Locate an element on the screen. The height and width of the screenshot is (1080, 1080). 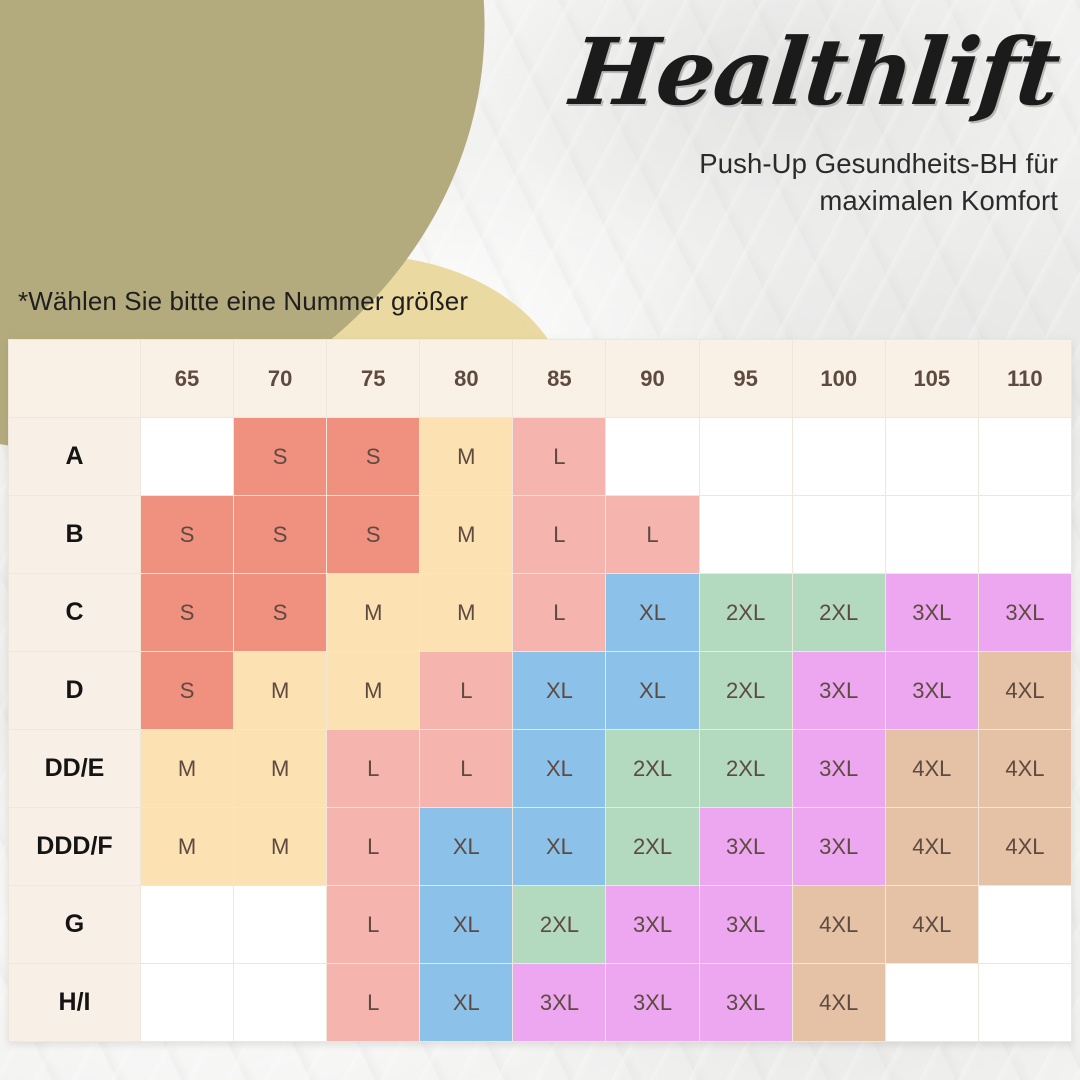
row-header-DD-E: DD/E is located at coordinates (74, 768).